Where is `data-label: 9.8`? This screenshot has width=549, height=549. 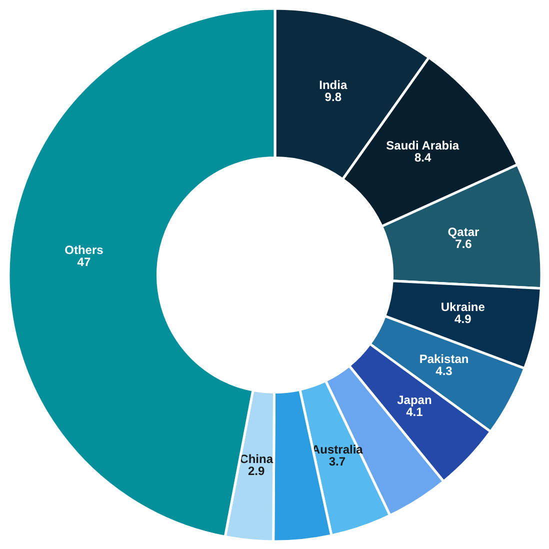
data-label: 9.8 is located at coordinates (333, 97).